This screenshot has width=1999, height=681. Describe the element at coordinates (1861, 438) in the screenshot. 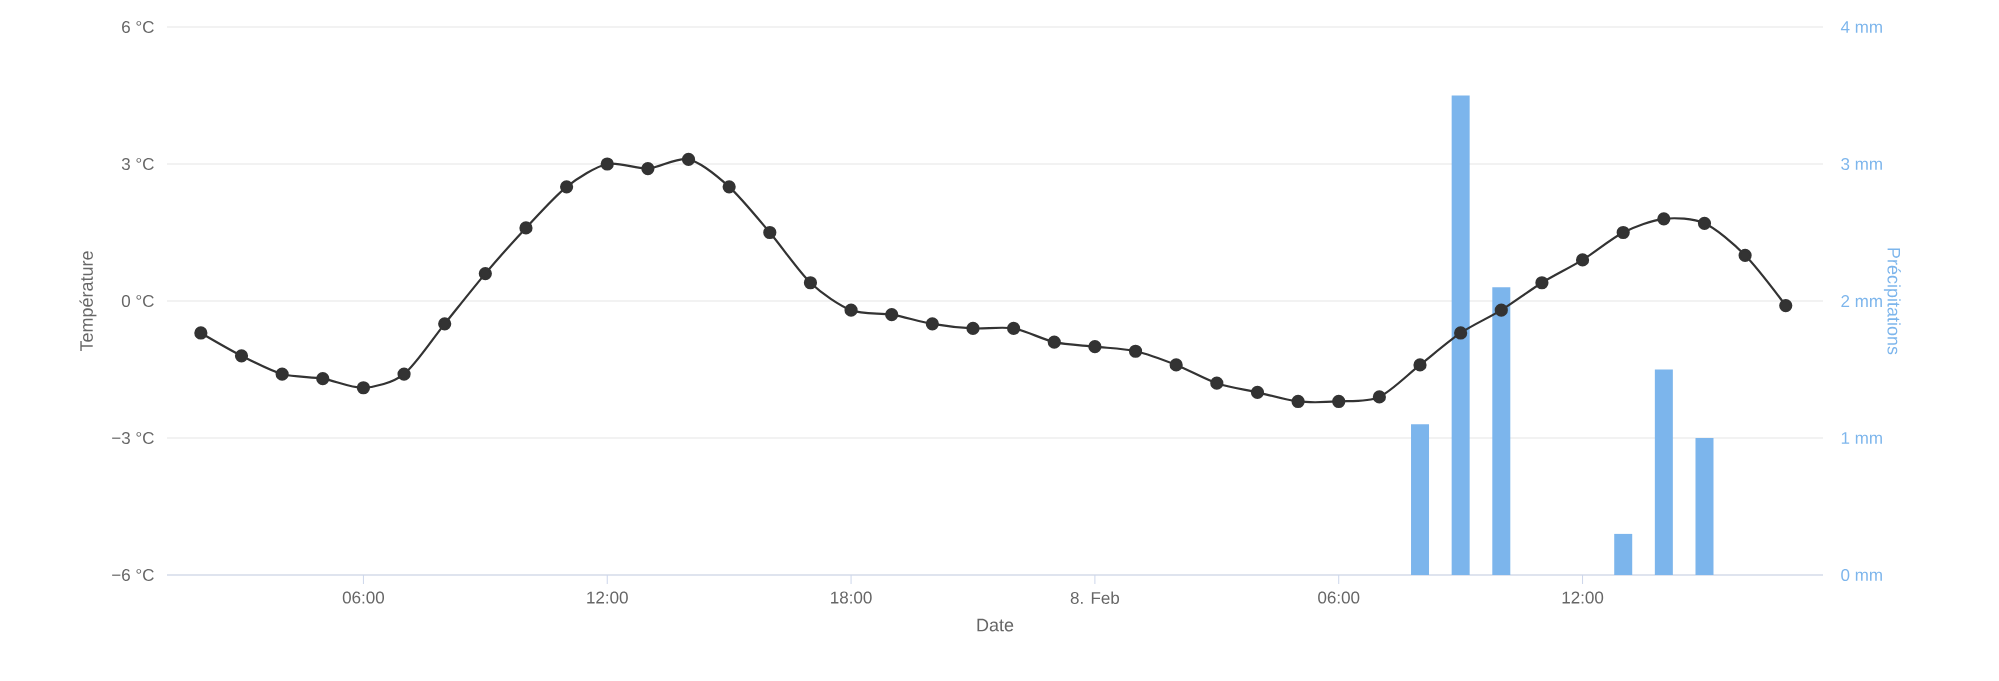

I see `y2-tick-label: 1 mm` at that location.